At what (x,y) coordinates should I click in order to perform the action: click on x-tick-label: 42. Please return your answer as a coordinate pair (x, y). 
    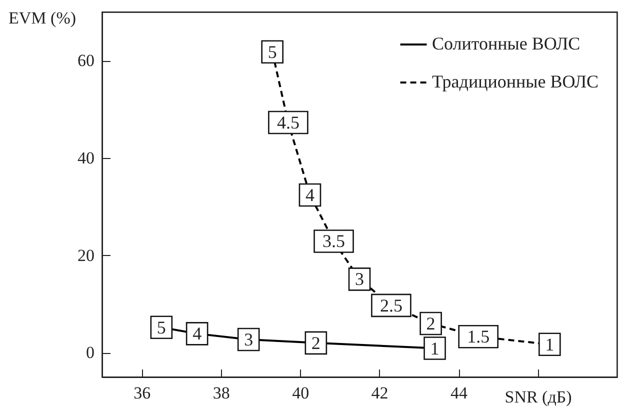
    Looking at the image, I should click on (379, 393).